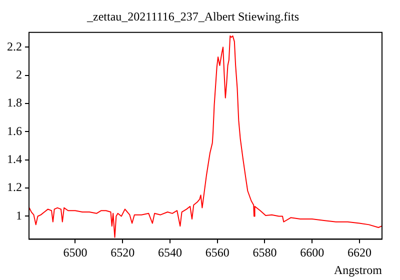  I want to click on x-tick-label: 6520, so click(122, 253).